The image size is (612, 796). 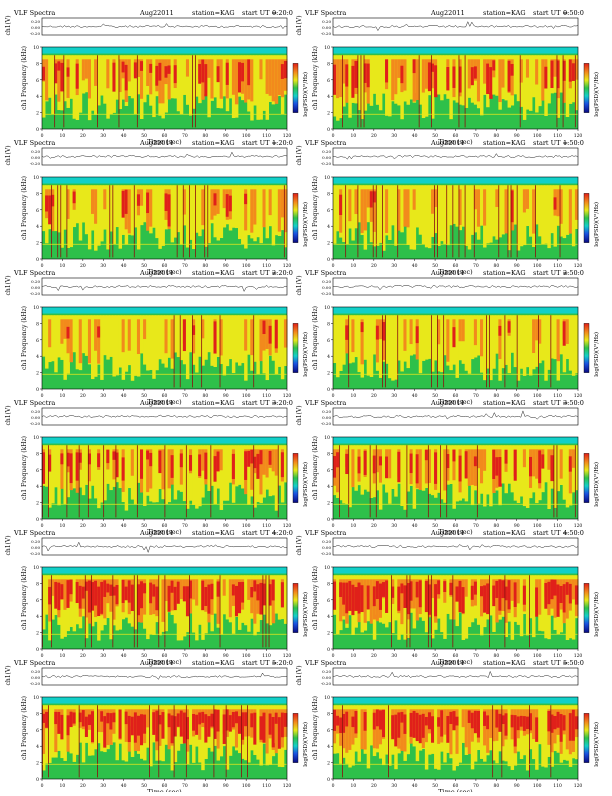 What do you see at coordinates (37, 764) in the screenshot?
I see `ytick-label: 2` at bounding box center [37, 764].